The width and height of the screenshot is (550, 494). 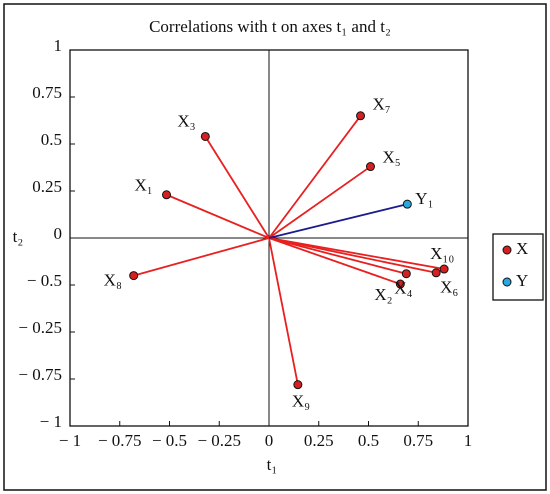 I want to click on point-label: X₄, so click(x=403, y=288).